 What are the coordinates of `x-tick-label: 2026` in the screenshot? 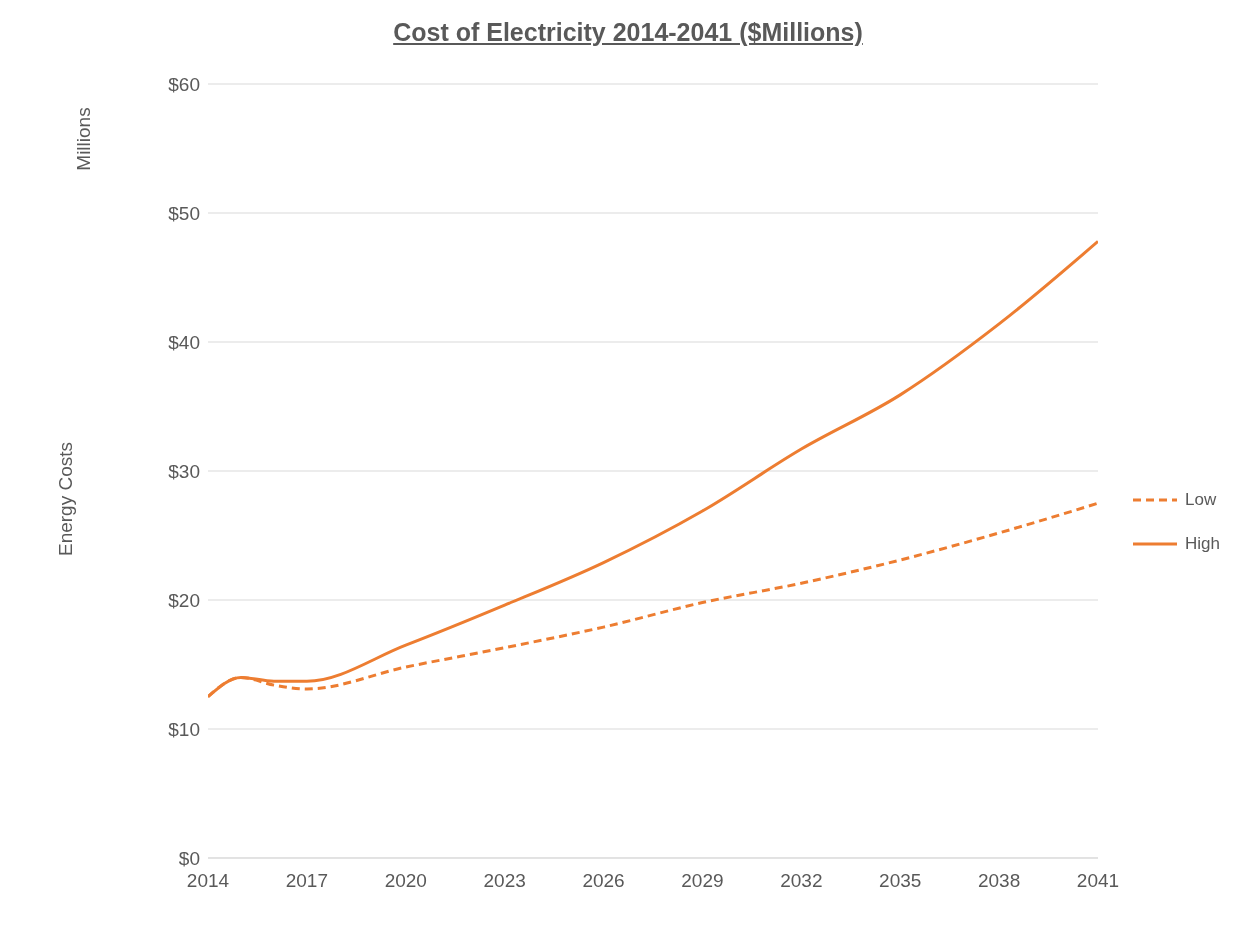 It's located at (603, 881).